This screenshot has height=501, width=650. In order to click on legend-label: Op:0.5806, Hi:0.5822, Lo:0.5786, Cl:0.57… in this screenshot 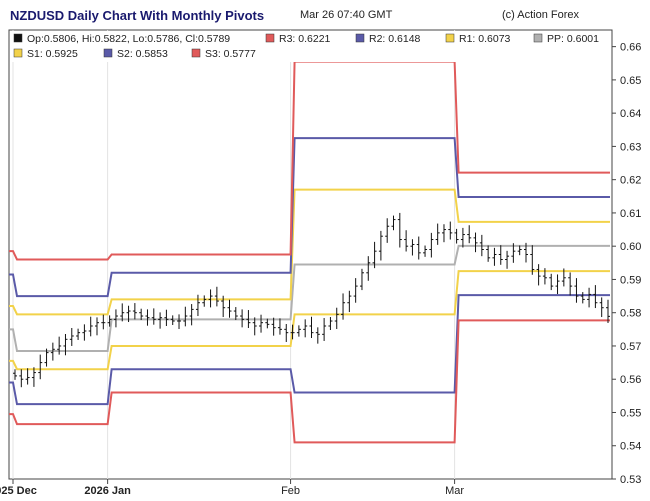, I will do `click(128, 39)`.